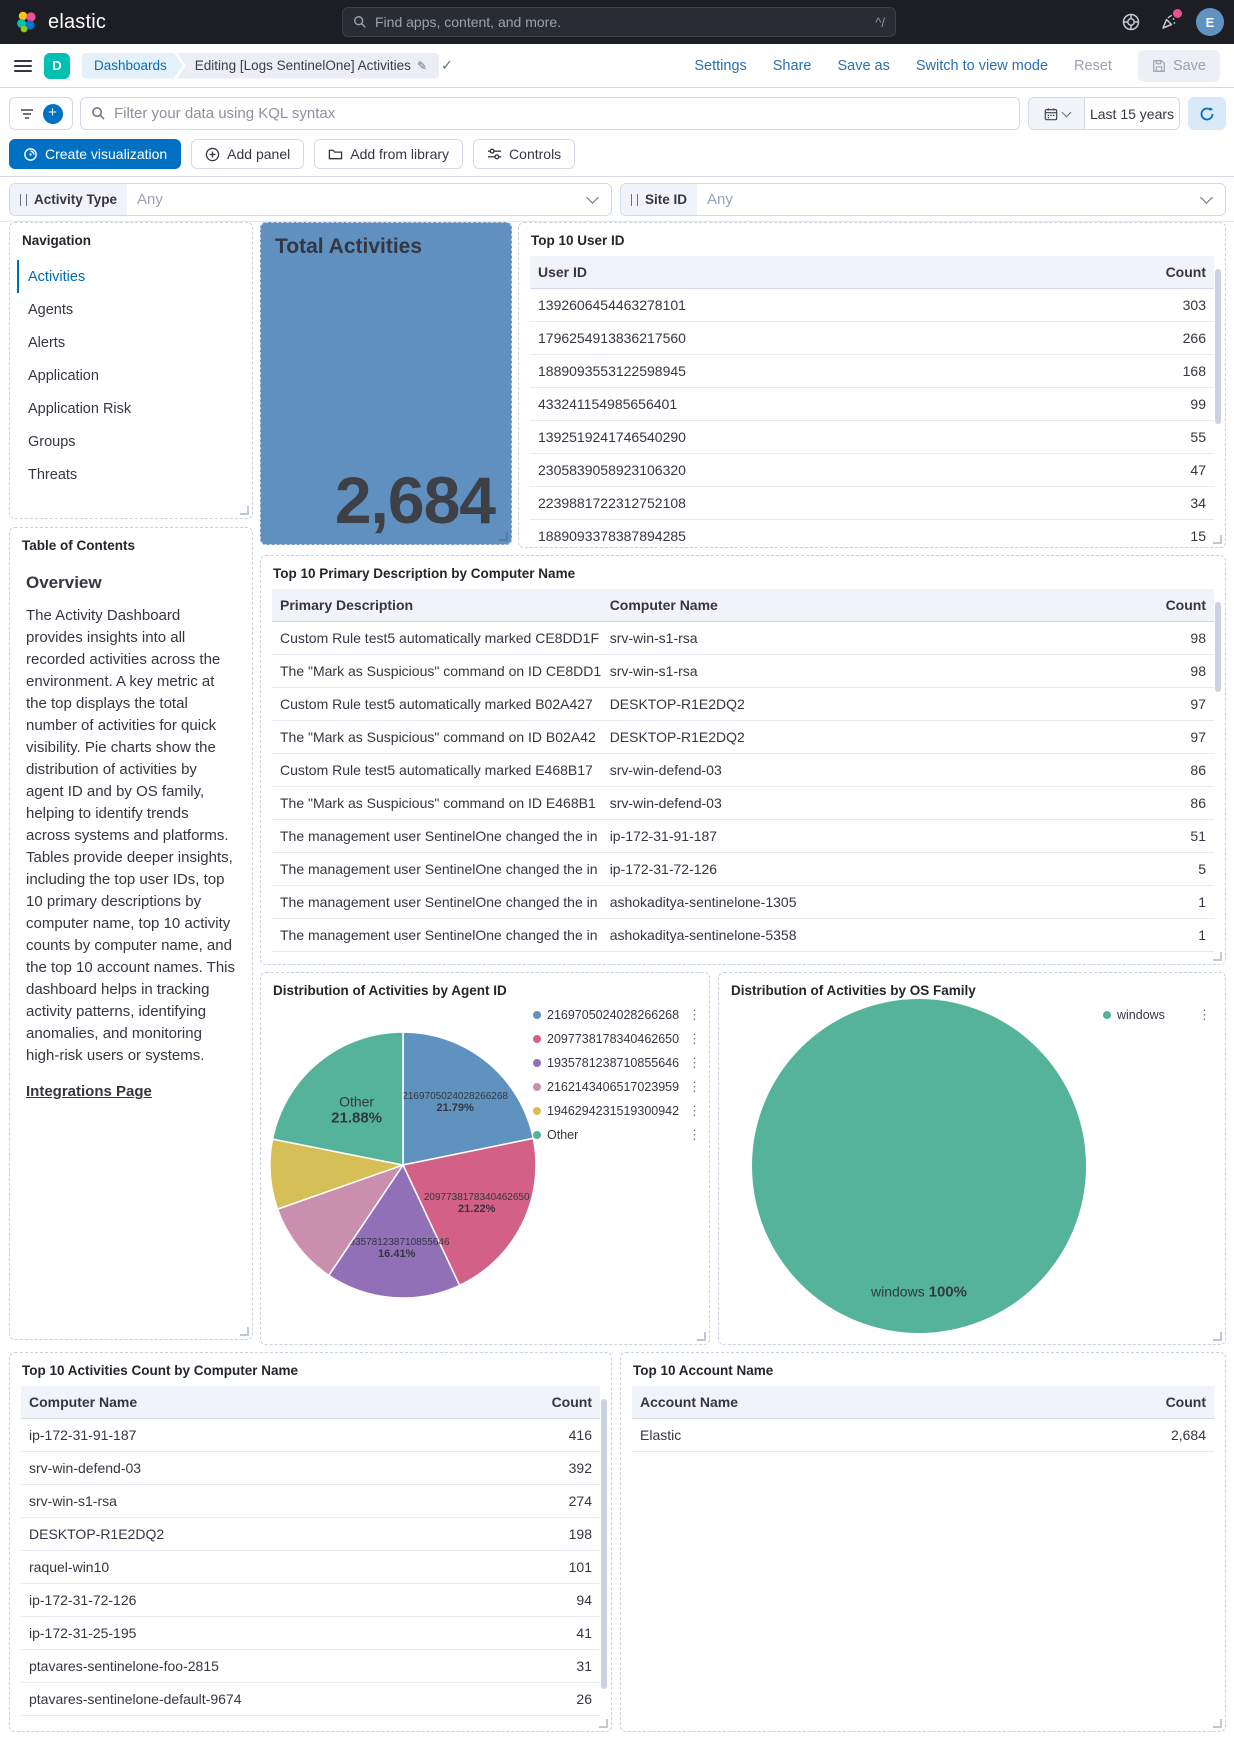 The image size is (1234, 1739). What do you see at coordinates (923, 1435) in the screenshot?
I see `table-row: Elastic 2,684` at bounding box center [923, 1435].